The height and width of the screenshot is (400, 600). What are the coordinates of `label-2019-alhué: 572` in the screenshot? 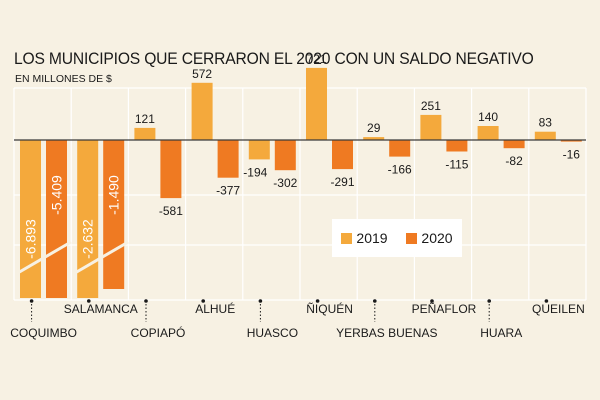 It's located at (202, 74).